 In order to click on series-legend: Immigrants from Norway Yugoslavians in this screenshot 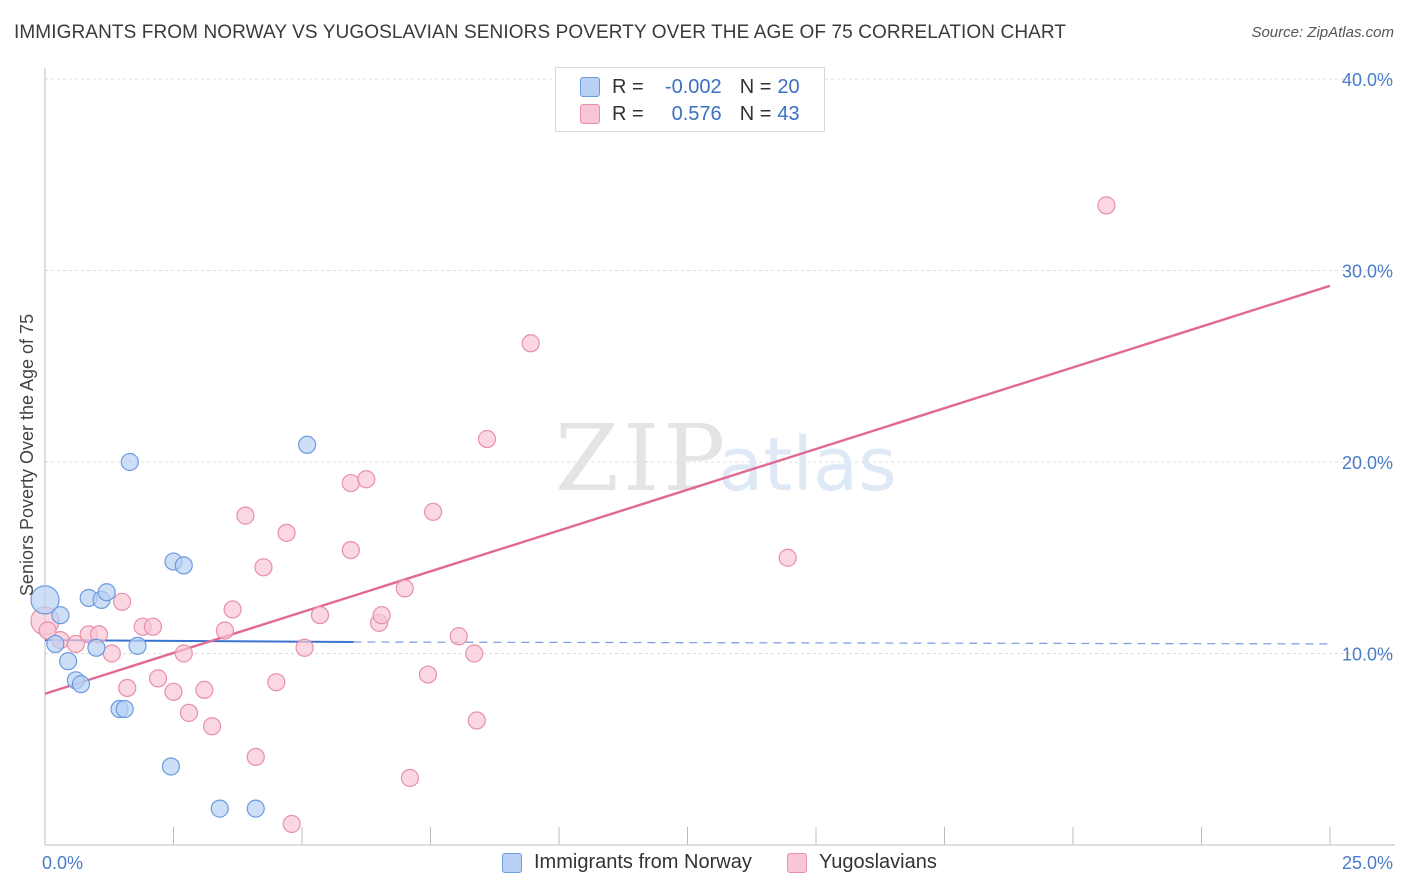, I will do `click(703, 864)`.